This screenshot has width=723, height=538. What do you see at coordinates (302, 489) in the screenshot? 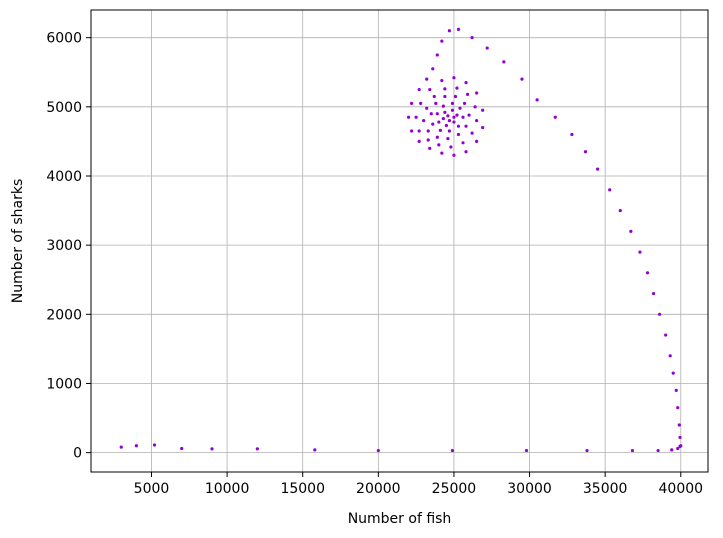
I see `x-tick-label: 15000` at bounding box center [302, 489].